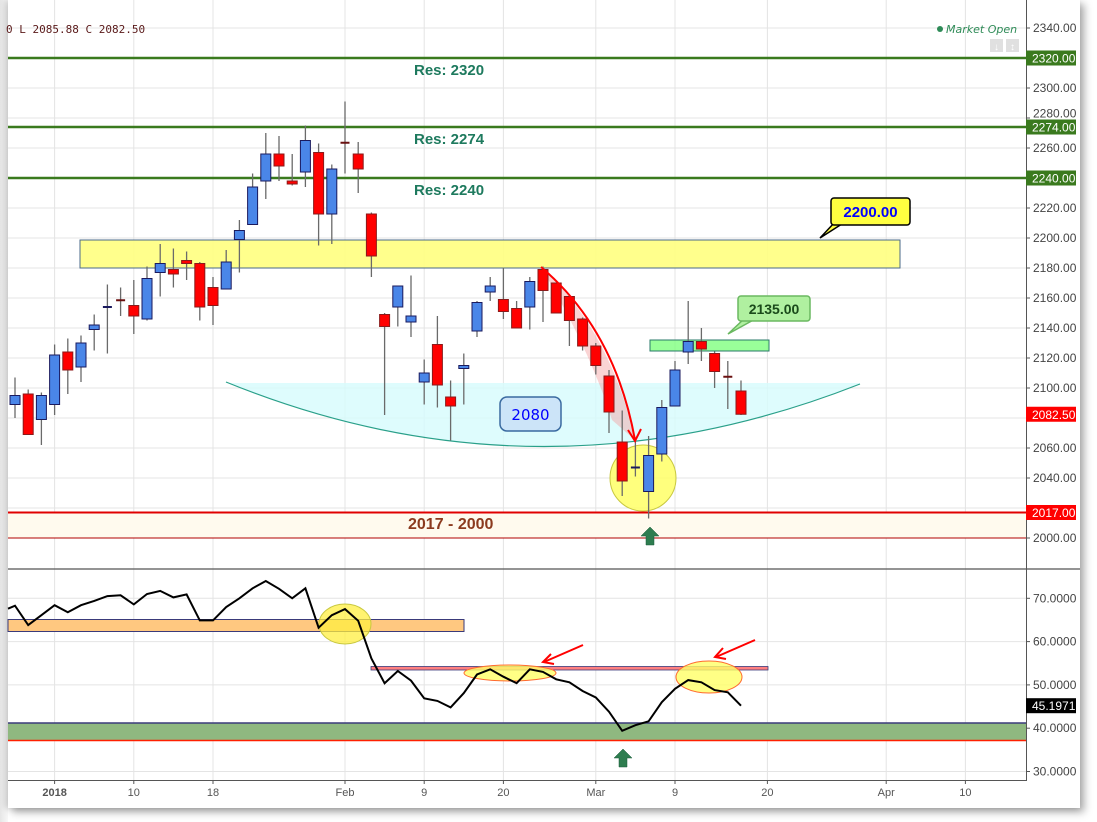 The width and height of the screenshot is (1097, 822). I want to click on decline-arrow, so click(588, 353).